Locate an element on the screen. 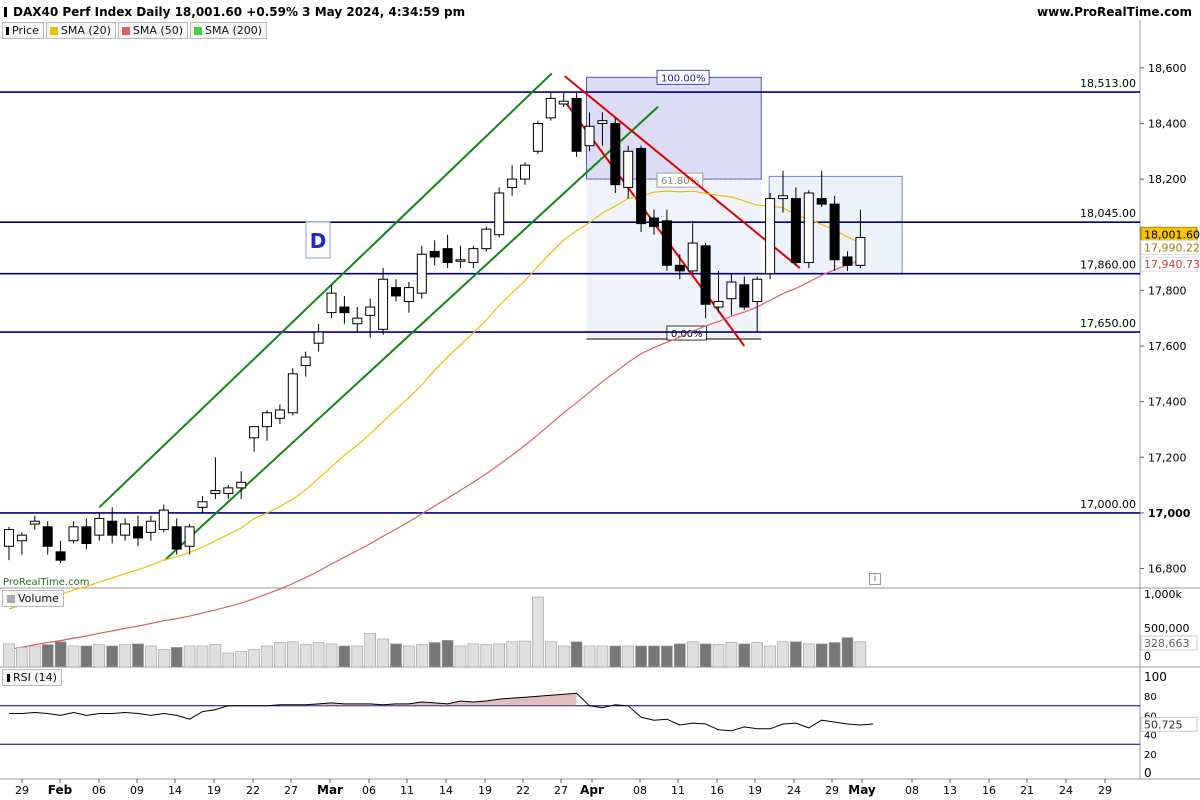 The height and width of the screenshot is (800, 1200). price-tick-label: 17,600 is located at coordinates (1167, 346).